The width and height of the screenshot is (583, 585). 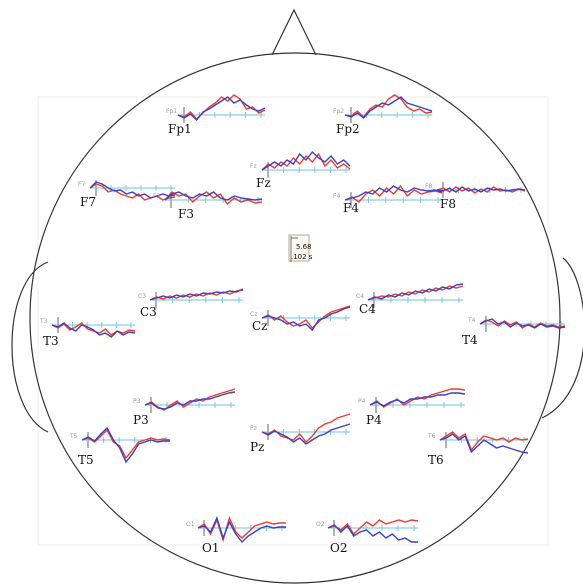 What do you see at coordinates (186, 214) in the screenshot?
I see `electrode-label: F3` at bounding box center [186, 214].